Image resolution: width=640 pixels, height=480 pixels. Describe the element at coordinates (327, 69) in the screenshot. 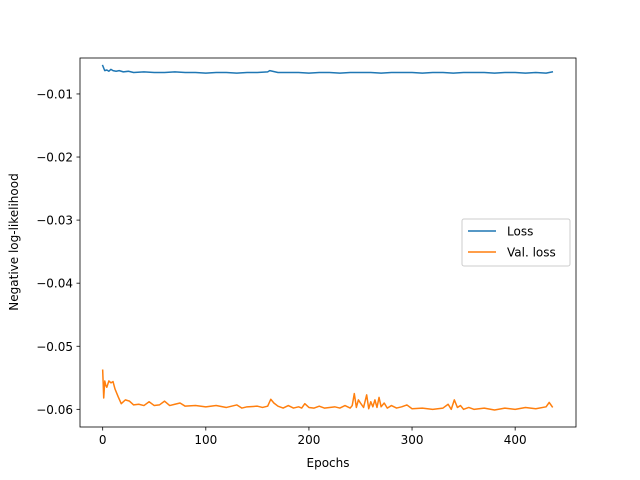

I see `series-line-loss` at that location.